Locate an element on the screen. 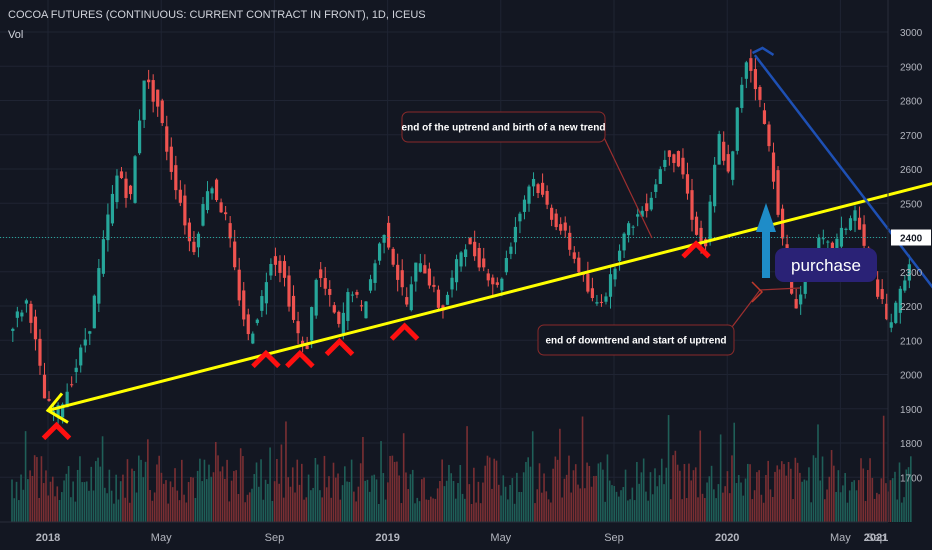  x-tick-label: 2018 is located at coordinates (48, 538).